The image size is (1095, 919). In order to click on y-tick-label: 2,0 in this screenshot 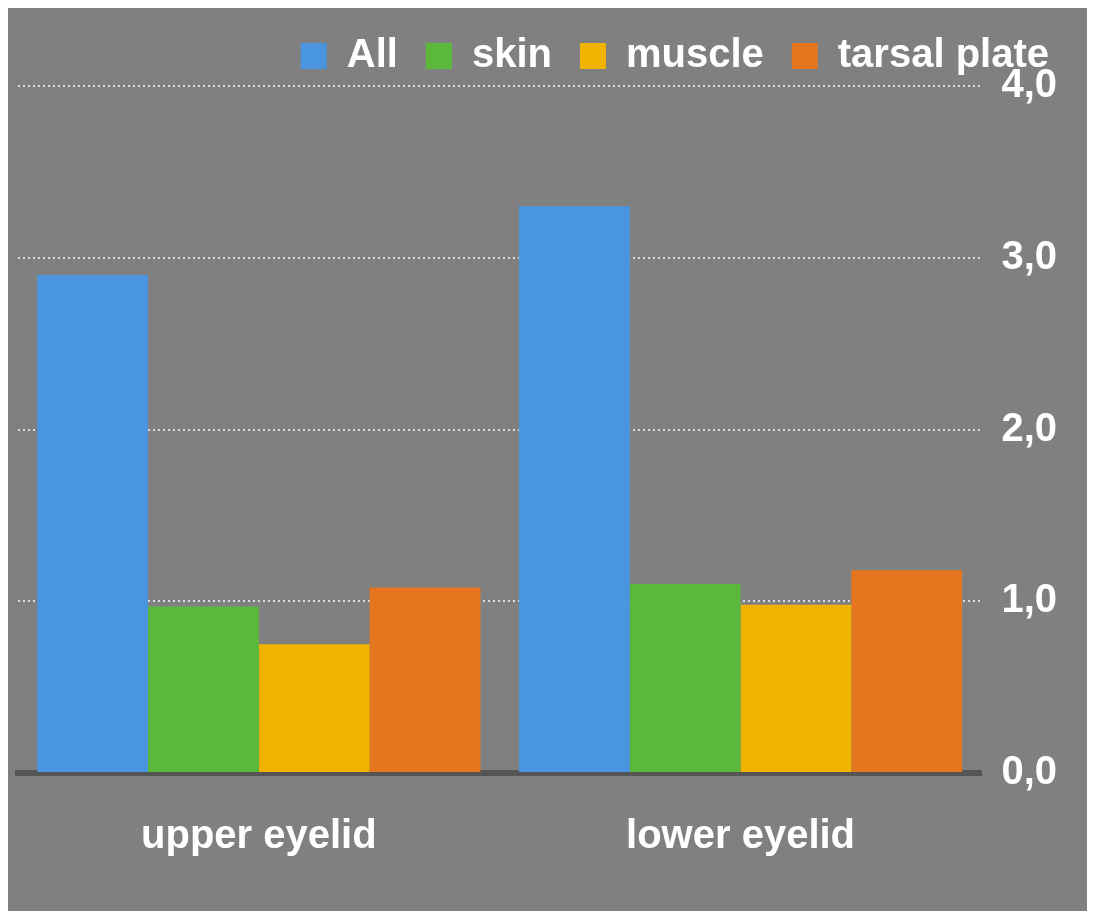, I will do `click(1029, 426)`.